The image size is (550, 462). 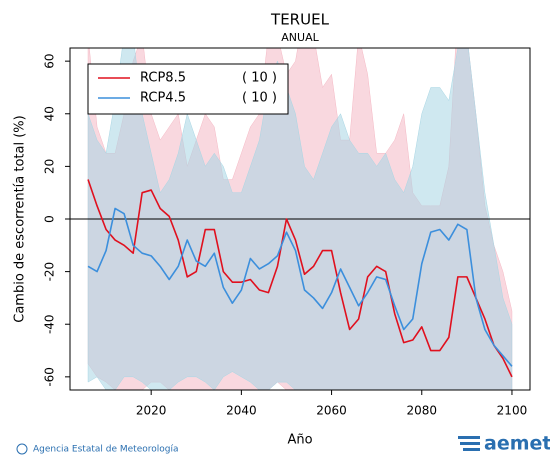 I want to click on y-tick-label: 0, so click(x=50, y=219).